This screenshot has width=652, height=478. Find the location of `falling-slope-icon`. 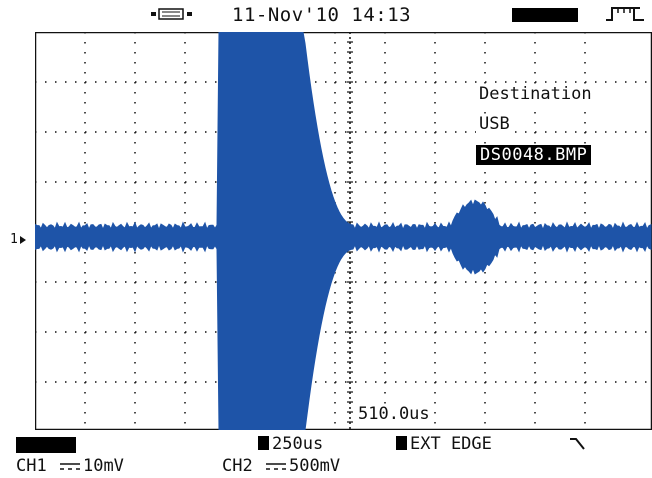

falling-slope-icon is located at coordinates (577, 444).